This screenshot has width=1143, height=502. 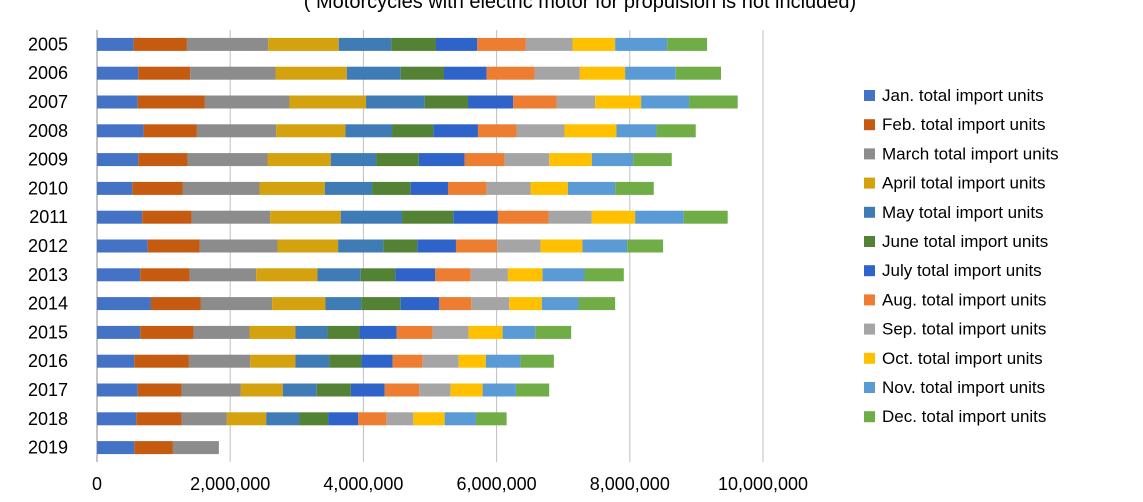 I want to click on legend-label: Jan. total import units, so click(x=963, y=95).